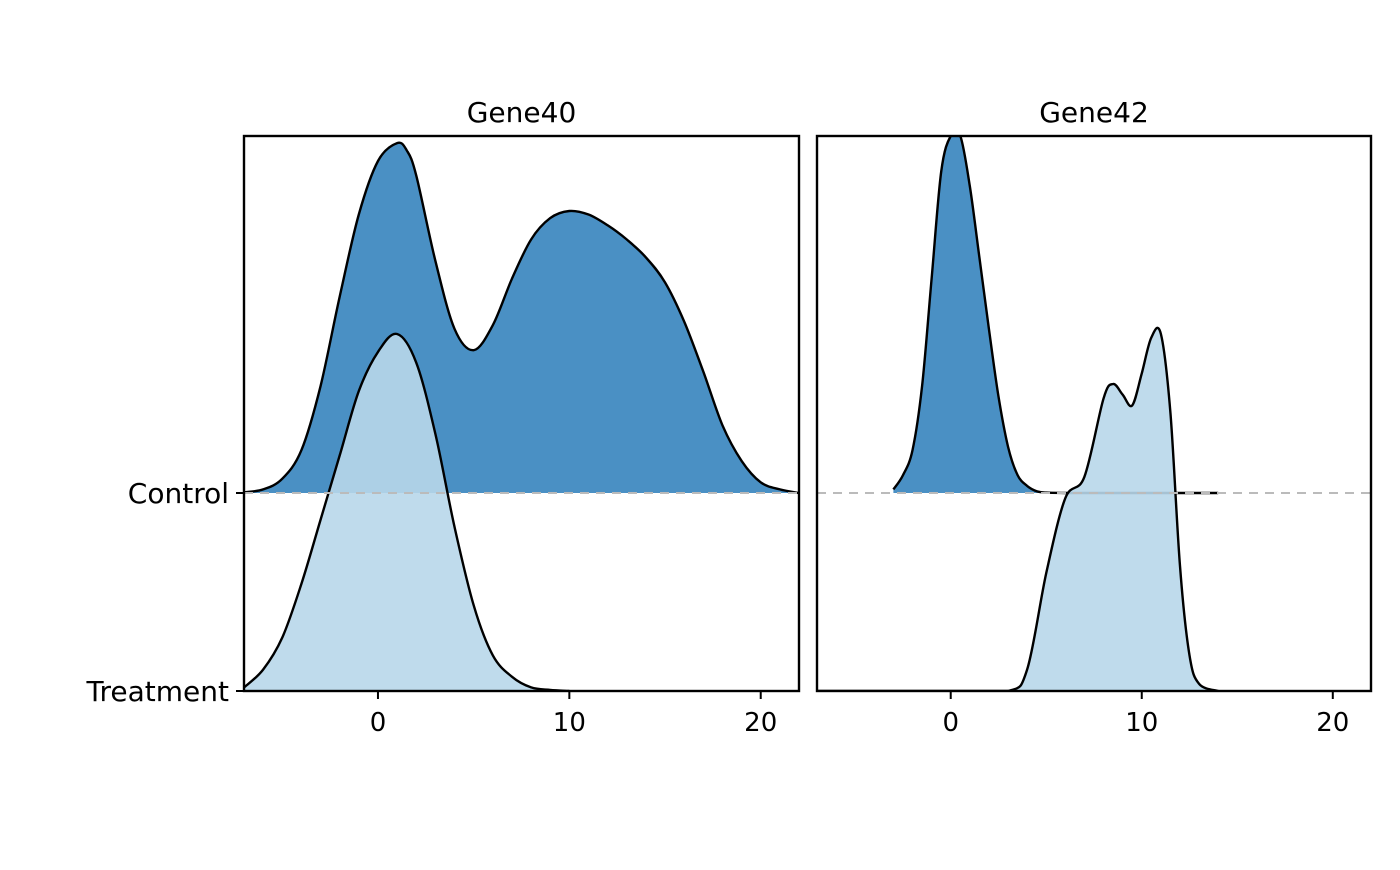 This screenshot has width=1400, height=870. What do you see at coordinates (1094, 112) in the screenshot?
I see `panel-title: Gene42` at bounding box center [1094, 112].